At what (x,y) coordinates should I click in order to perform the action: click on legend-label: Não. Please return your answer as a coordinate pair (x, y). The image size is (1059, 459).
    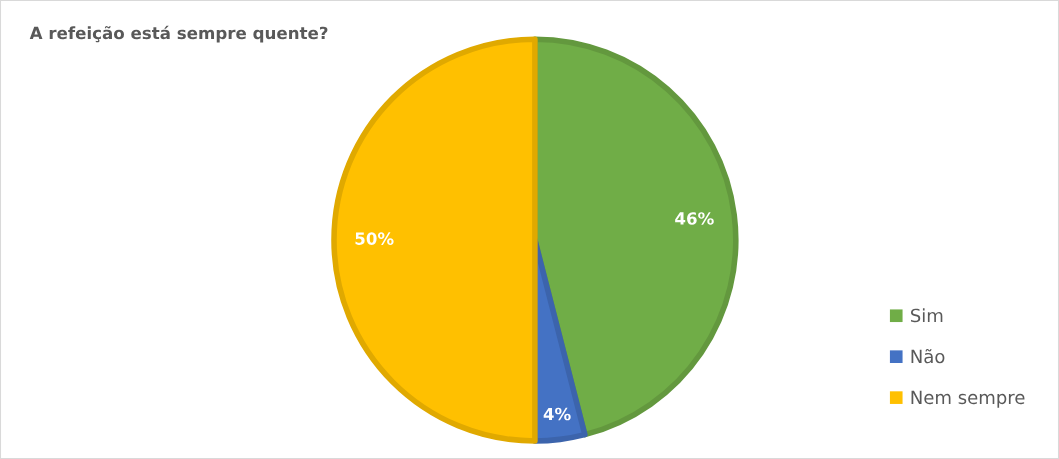
    Looking at the image, I should click on (928, 356).